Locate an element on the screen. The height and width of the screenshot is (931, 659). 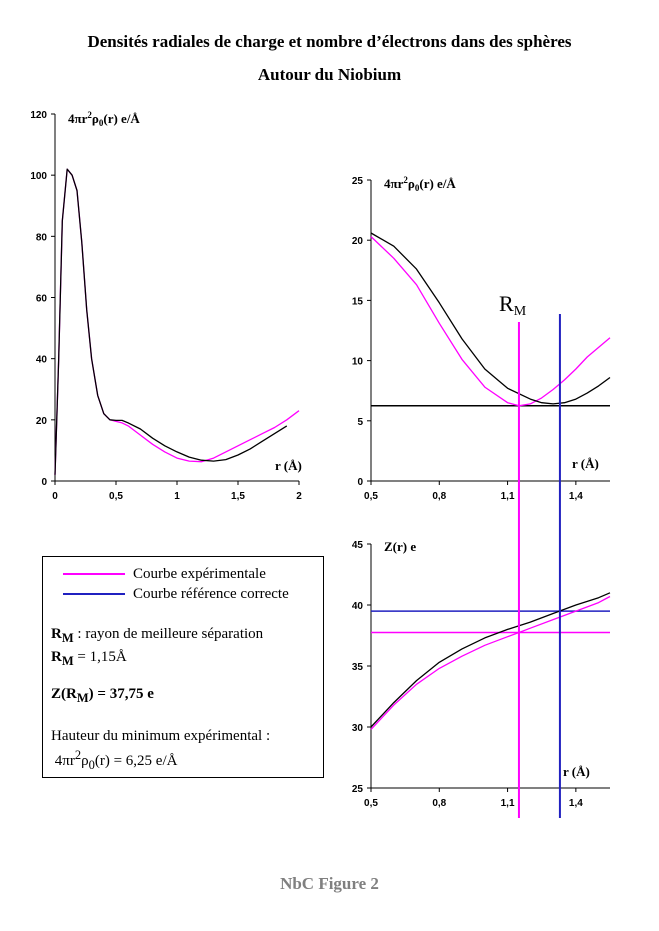
y-tick-label-0-2: 40 is located at coordinates (42, 360).